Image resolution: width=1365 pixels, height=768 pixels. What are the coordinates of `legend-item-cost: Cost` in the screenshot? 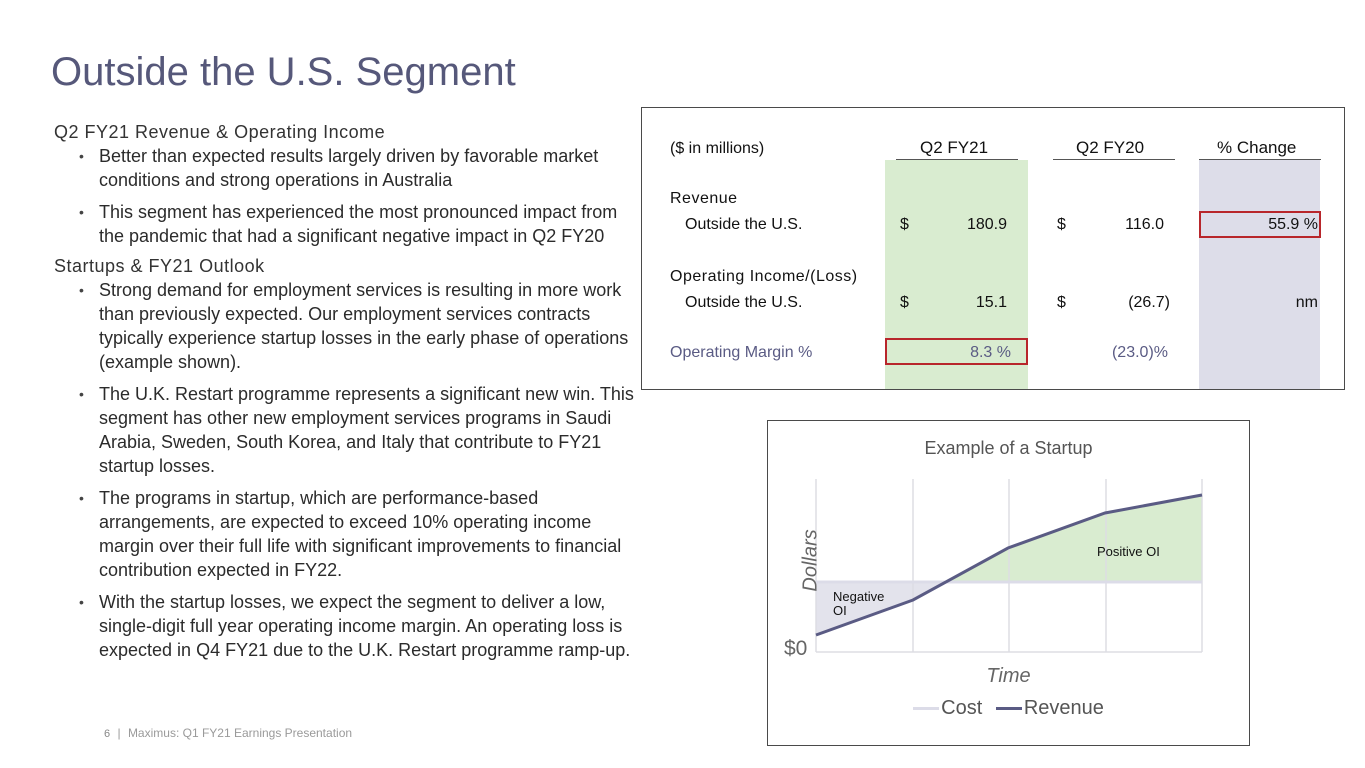 It's located at (947, 708).